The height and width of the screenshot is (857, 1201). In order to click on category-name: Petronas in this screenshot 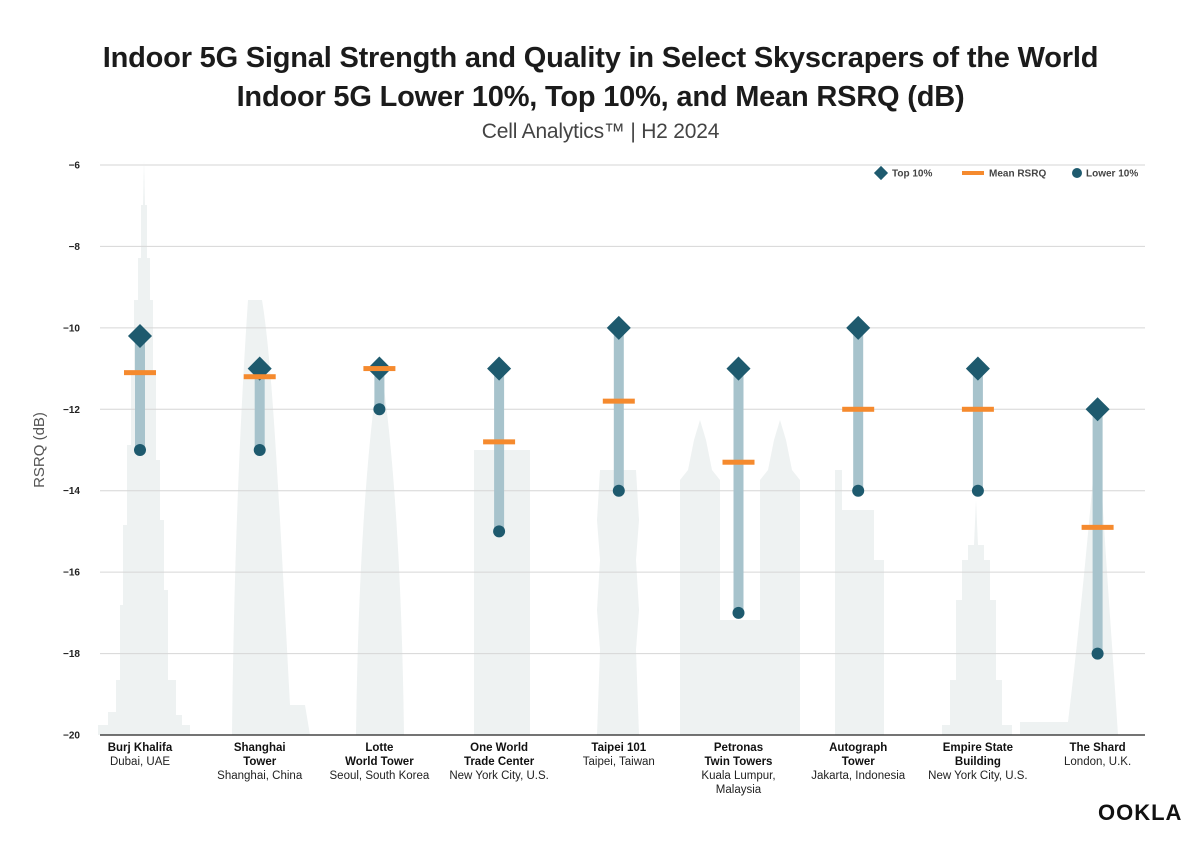, I will do `click(738, 748)`.